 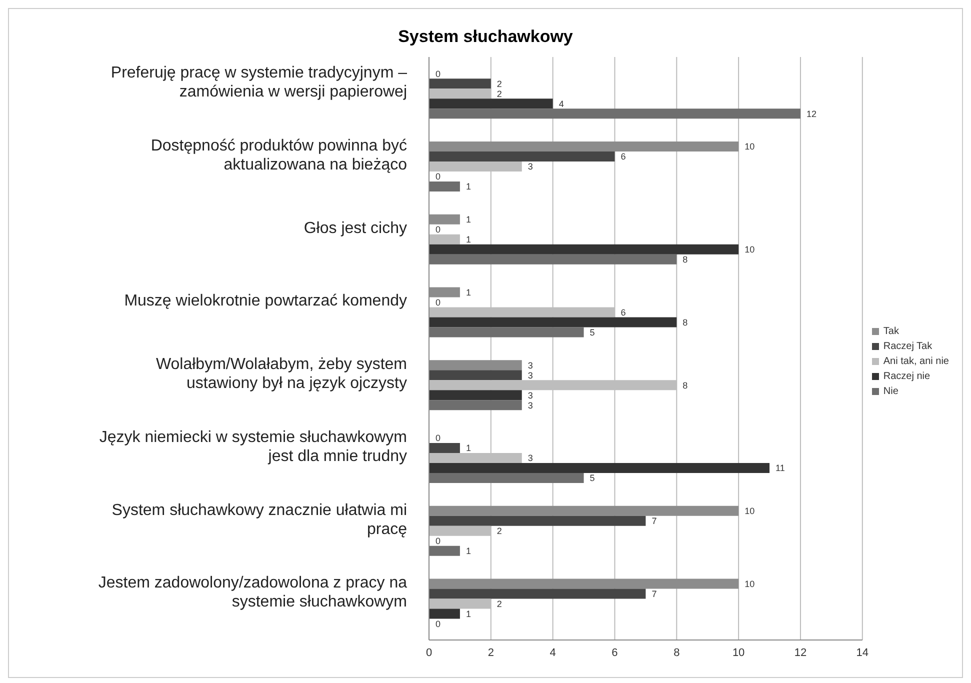 What do you see at coordinates (891, 332) in the screenshot?
I see `legend-label: Tak` at bounding box center [891, 332].